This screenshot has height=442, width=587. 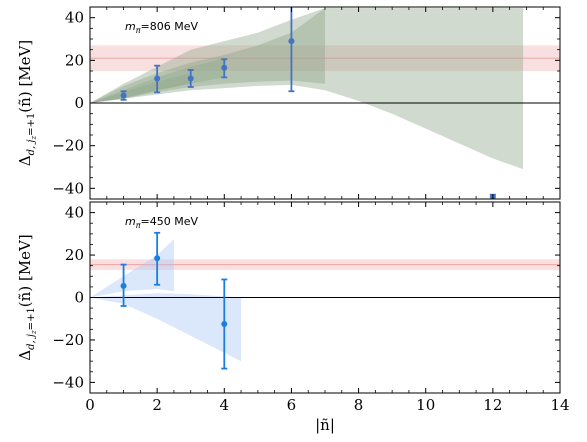 What do you see at coordinates (170, 26) in the screenshot?
I see `annotation-rest: =806 MeV` at bounding box center [170, 26].